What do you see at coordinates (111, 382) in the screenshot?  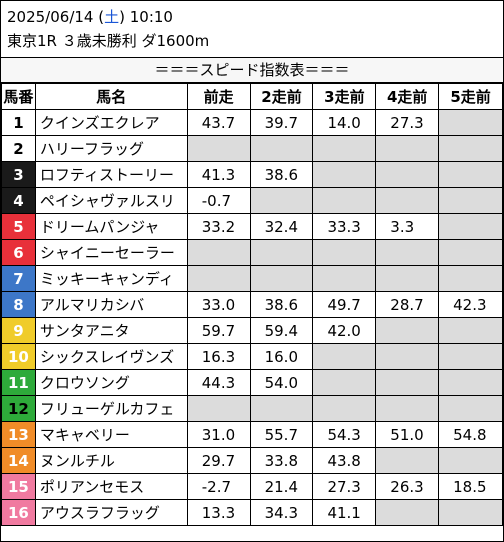 I see `horse-name-cell: クロウソング` at bounding box center [111, 382].